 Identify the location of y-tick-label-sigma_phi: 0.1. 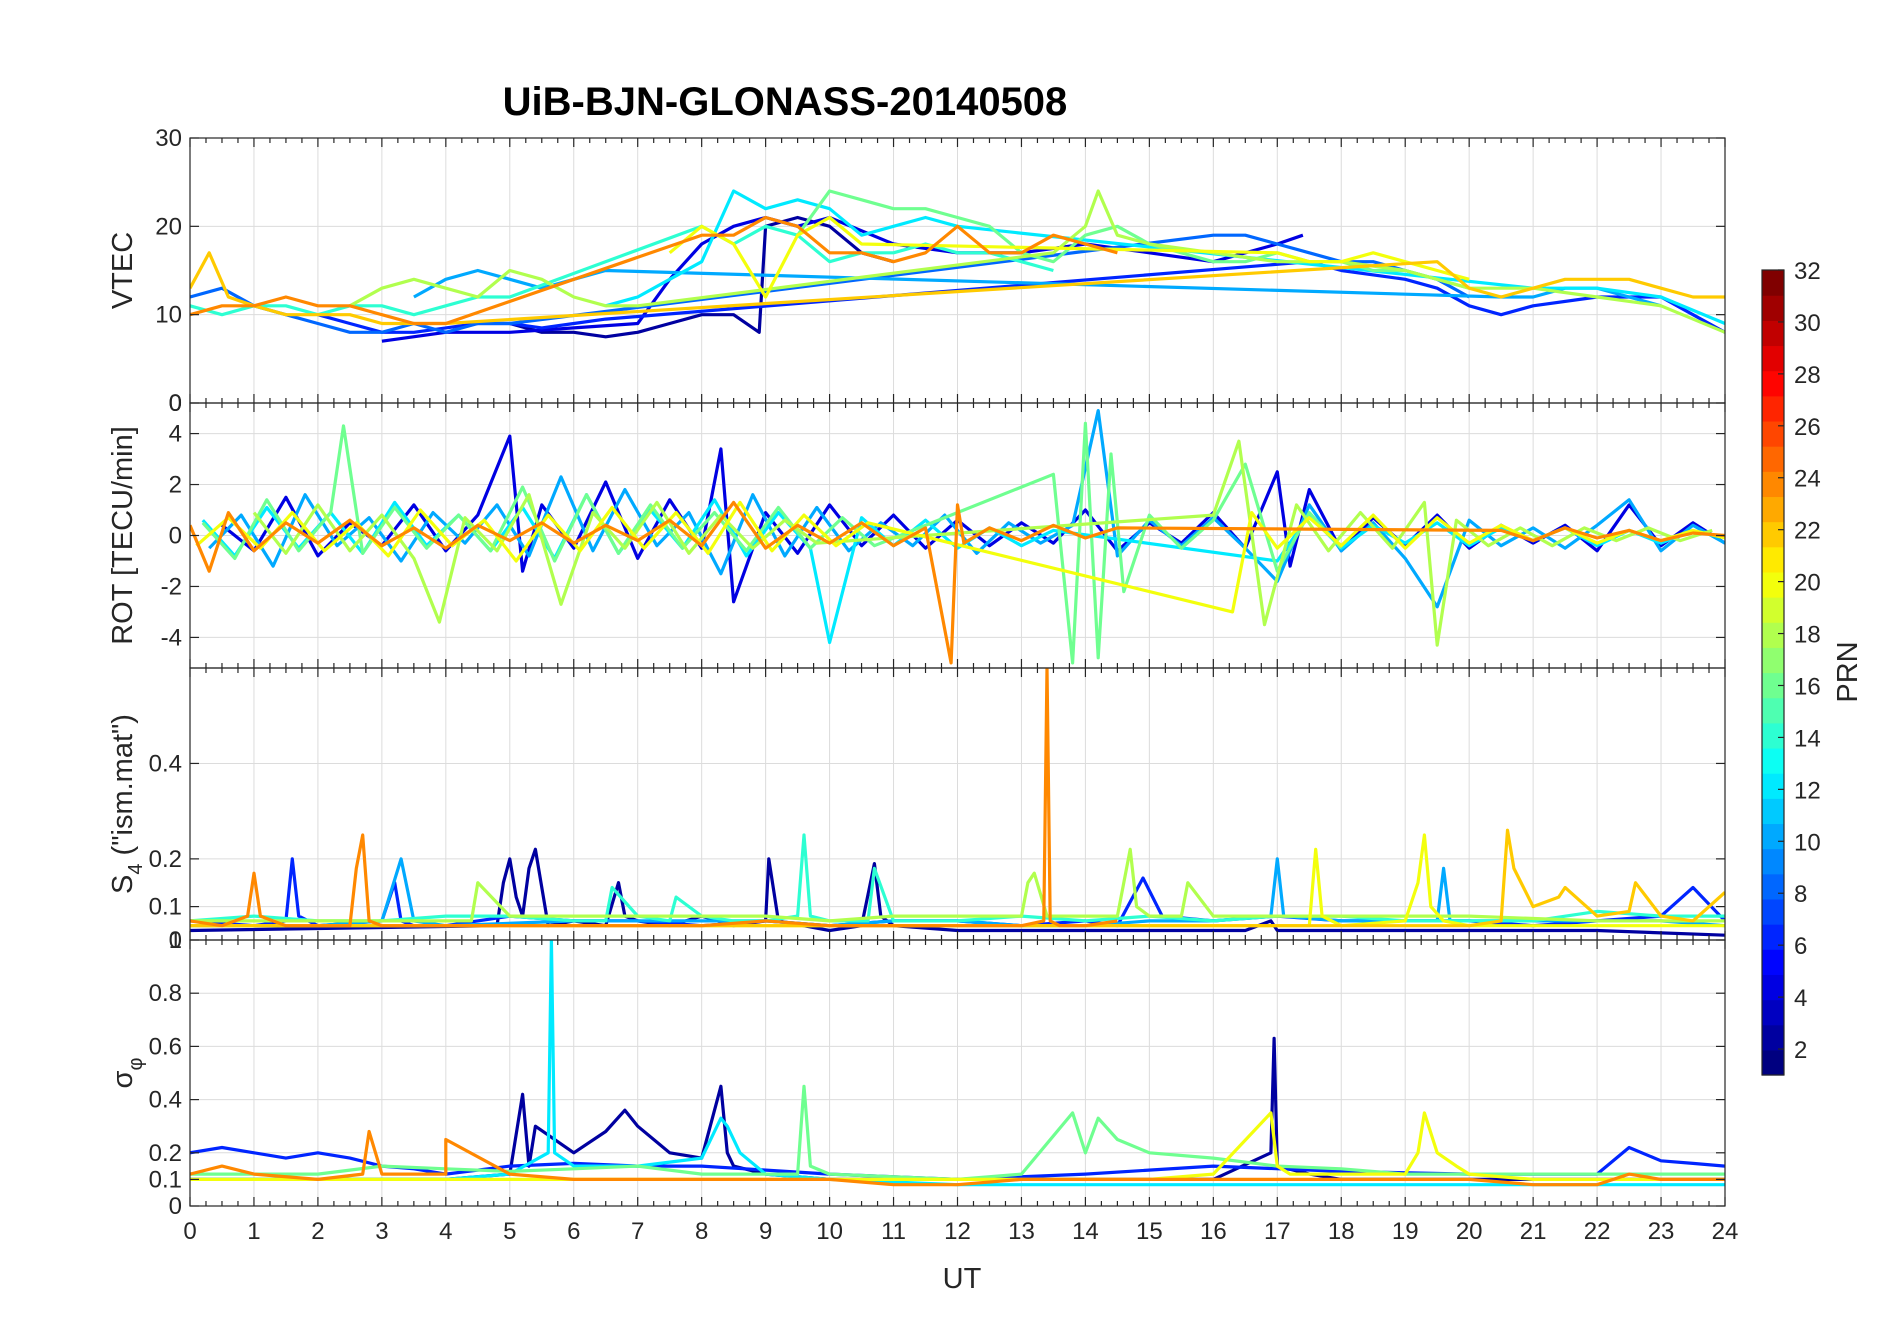
(165, 1179).